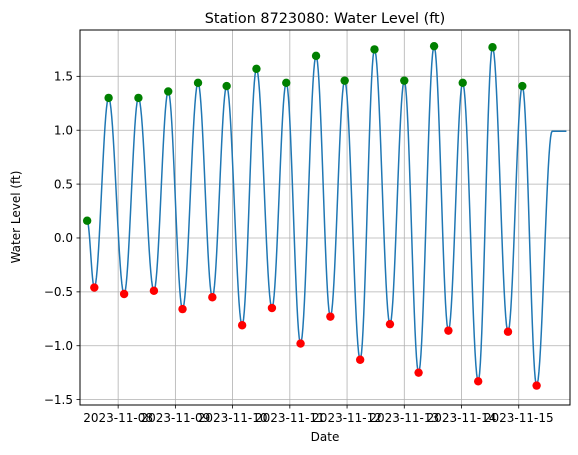 The width and height of the screenshot is (578, 455). Describe the element at coordinates (176, 418) in the screenshot. I see `x-tick-label: 2023-11-09` at that location.